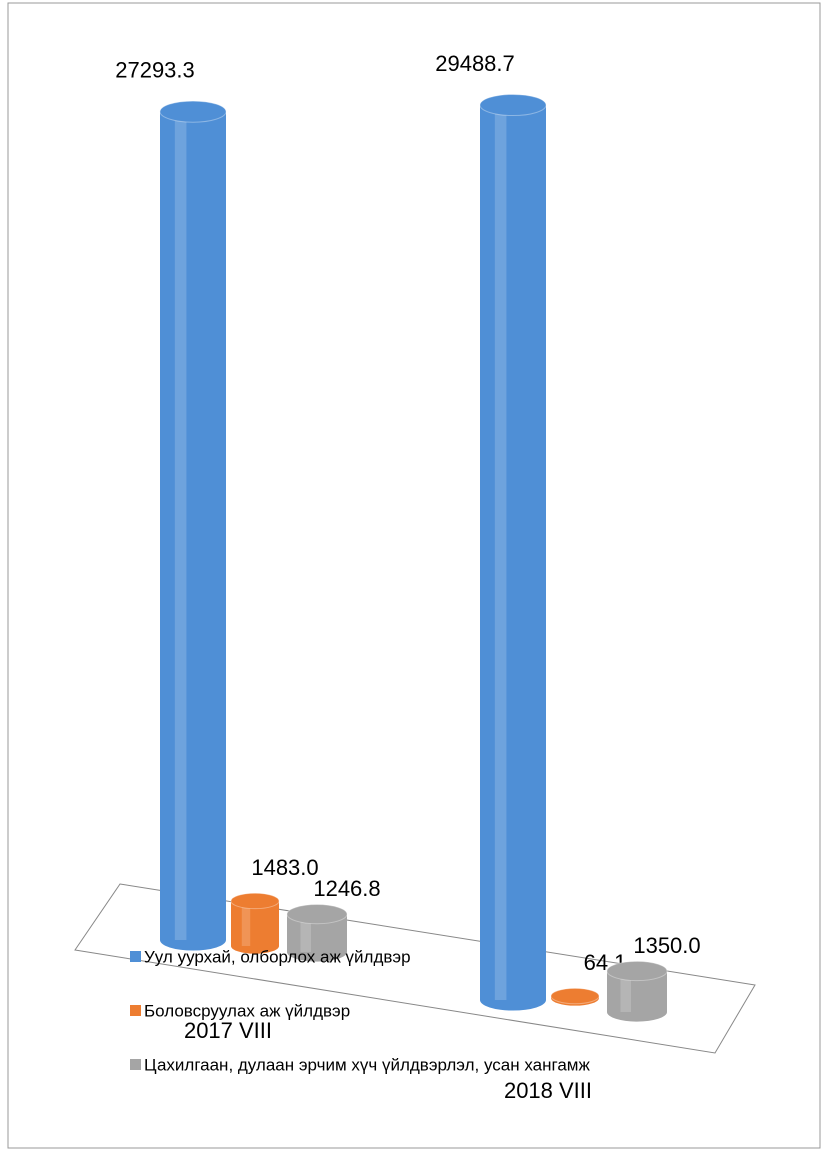 The height and width of the screenshot is (1153, 827). Describe the element at coordinates (666, 945) in the screenshot. I see `value-label: 1350.0` at that location.